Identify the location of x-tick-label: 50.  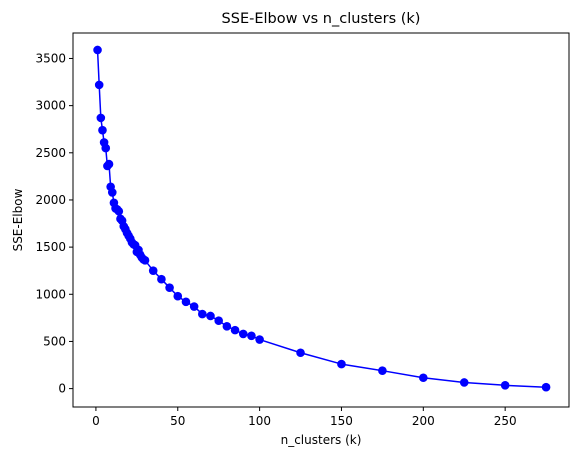
(177, 421).